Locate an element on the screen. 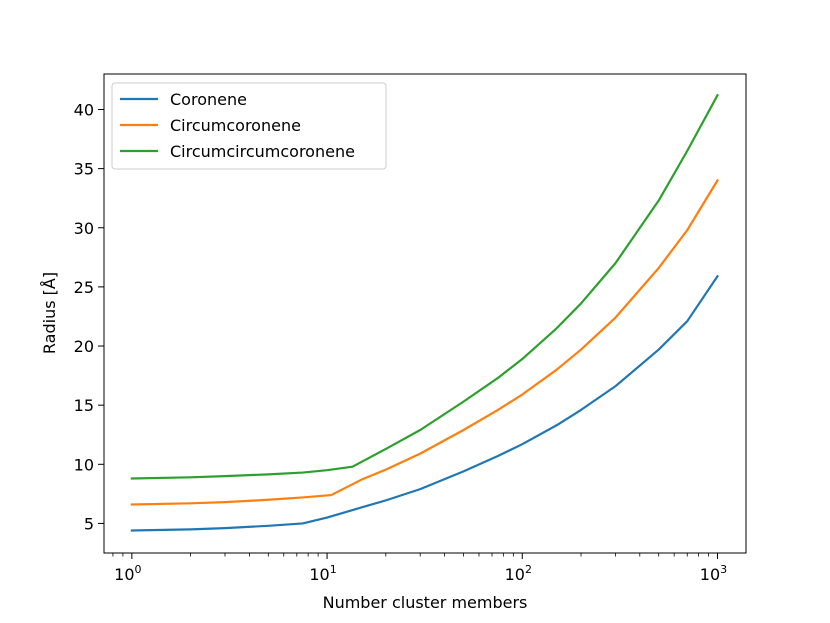 Image resolution: width=830 pixels, height=623 pixels. y-tick-label: 30 is located at coordinates (84, 228).